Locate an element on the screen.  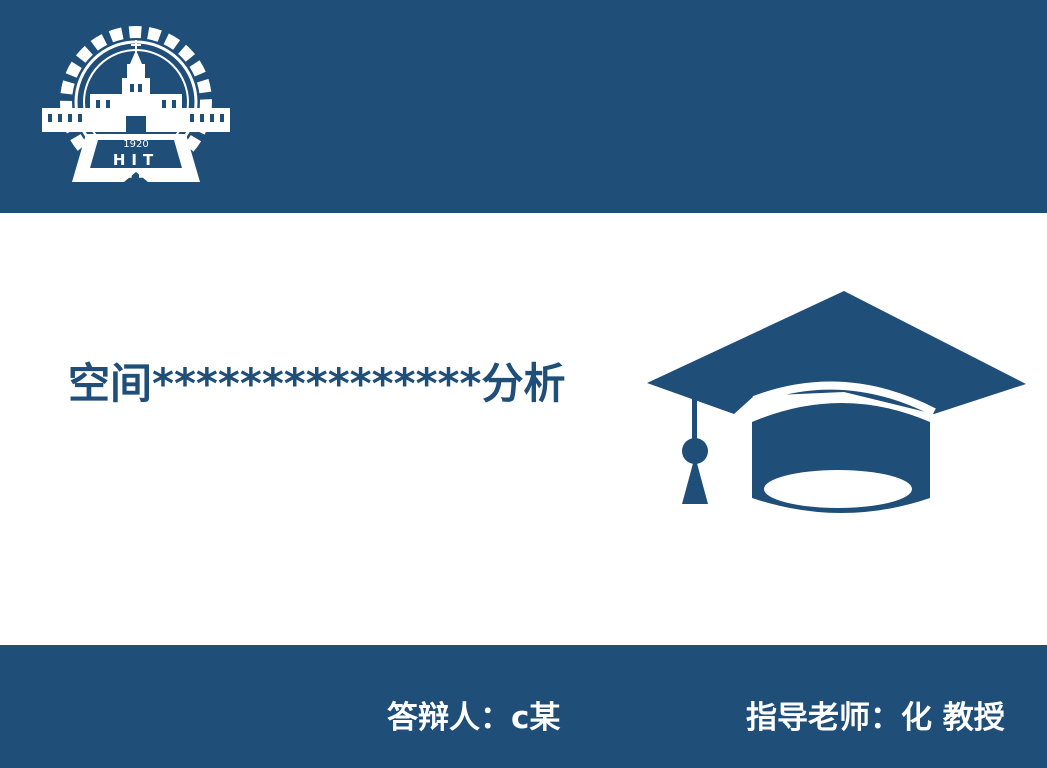
slide-title: 空间***************分析 is located at coordinates (317, 383).